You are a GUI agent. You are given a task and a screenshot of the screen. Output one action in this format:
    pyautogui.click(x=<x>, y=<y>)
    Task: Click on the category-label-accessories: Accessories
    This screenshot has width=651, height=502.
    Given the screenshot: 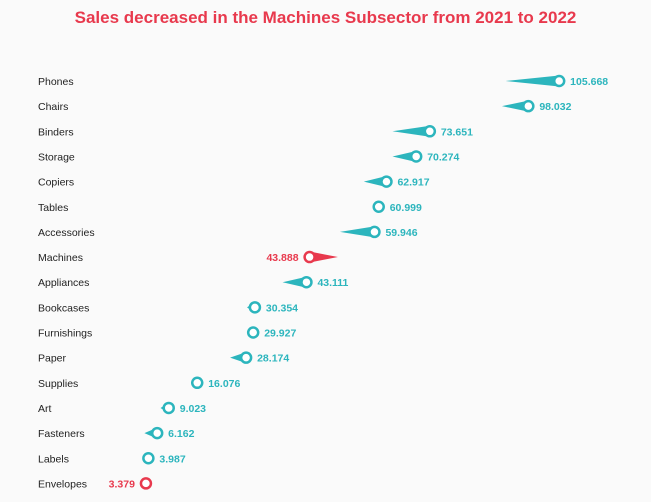 What is the action you would take?
    pyautogui.click(x=66, y=233)
    